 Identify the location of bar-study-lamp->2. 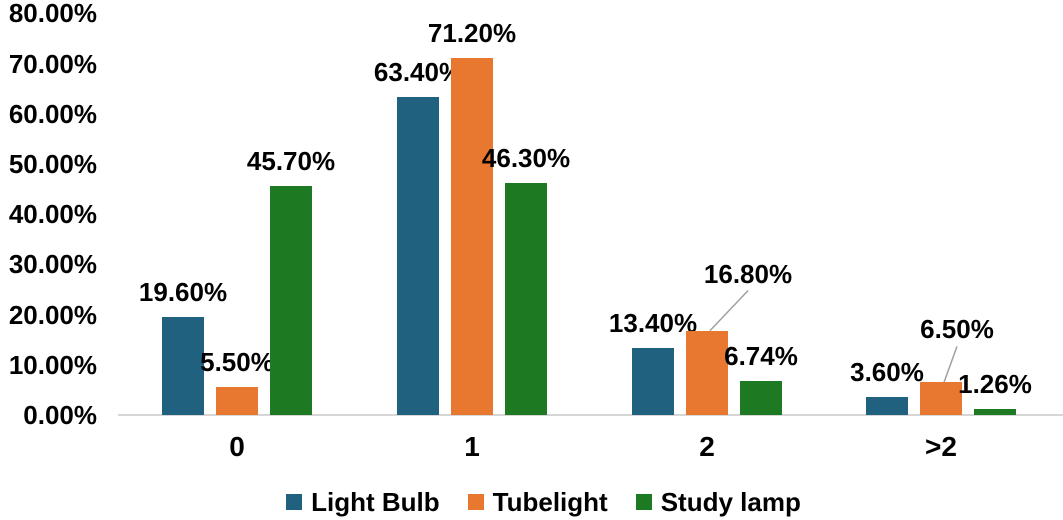
(995, 411).